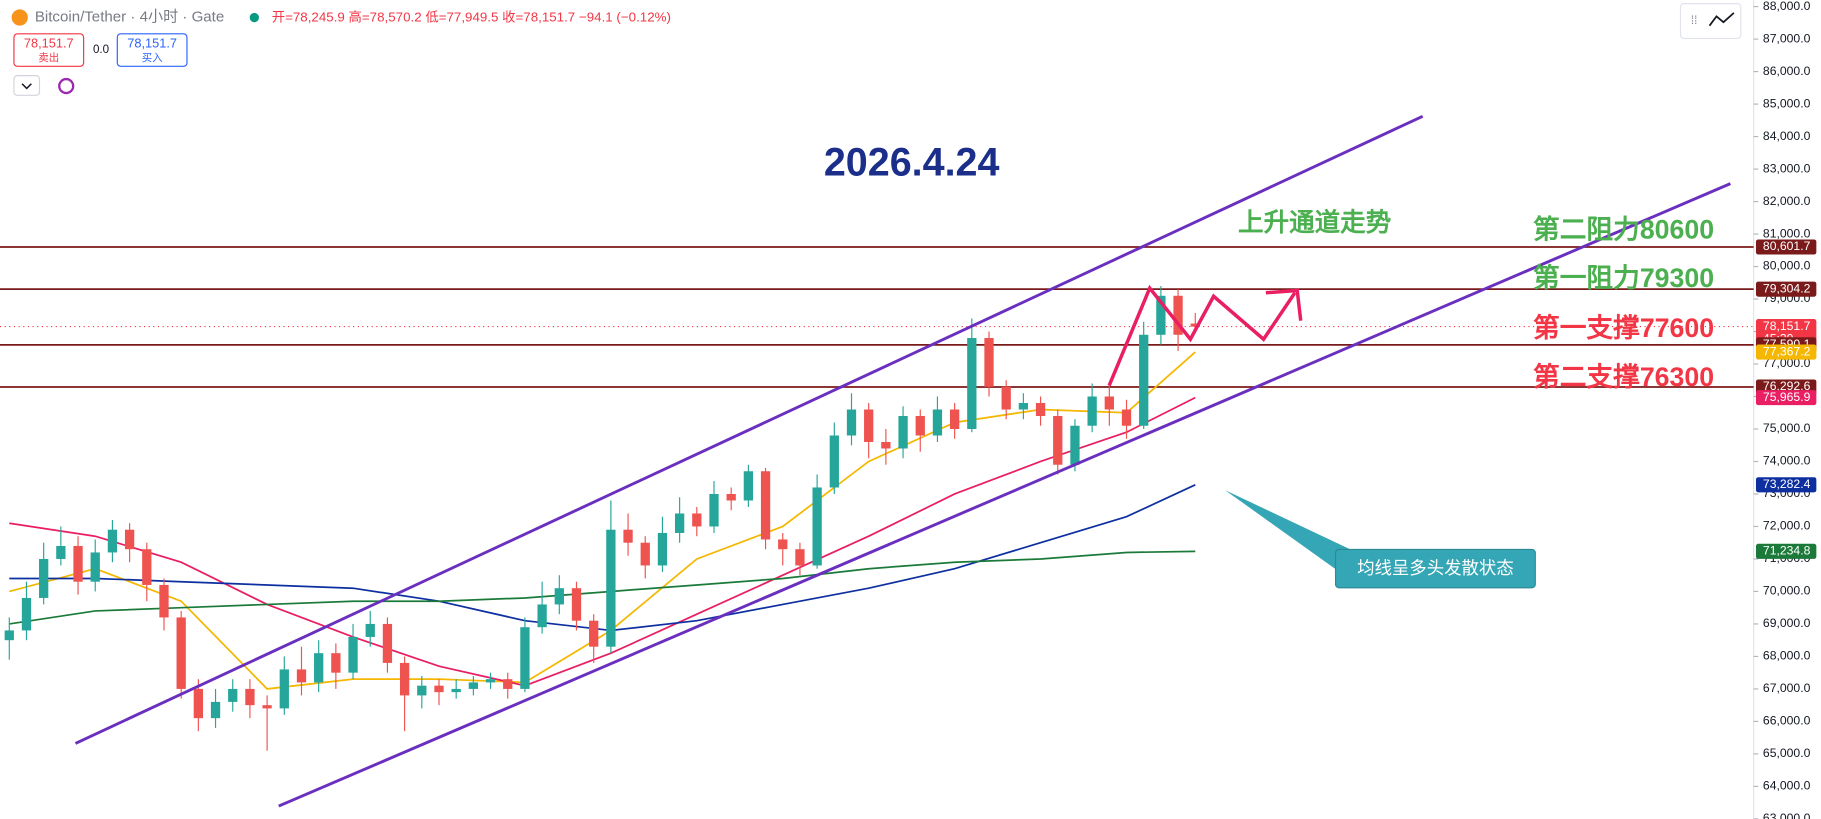 The image size is (1821, 819). What do you see at coordinates (912, 162) in the screenshot?
I see `date-label: 2026.4.24` at bounding box center [912, 162].